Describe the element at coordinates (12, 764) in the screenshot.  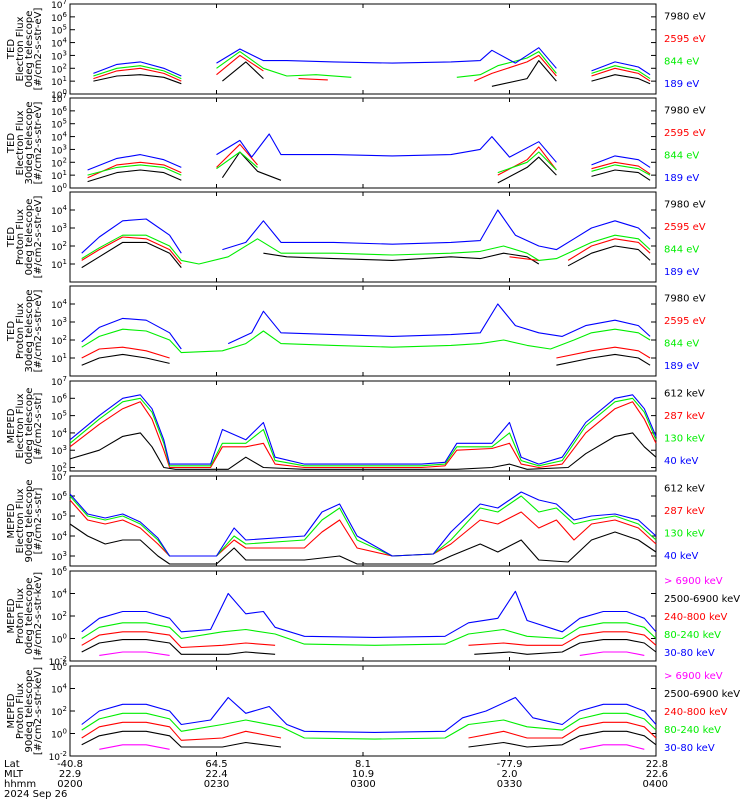
I see `x-axis-row-label: Lat` at that location.